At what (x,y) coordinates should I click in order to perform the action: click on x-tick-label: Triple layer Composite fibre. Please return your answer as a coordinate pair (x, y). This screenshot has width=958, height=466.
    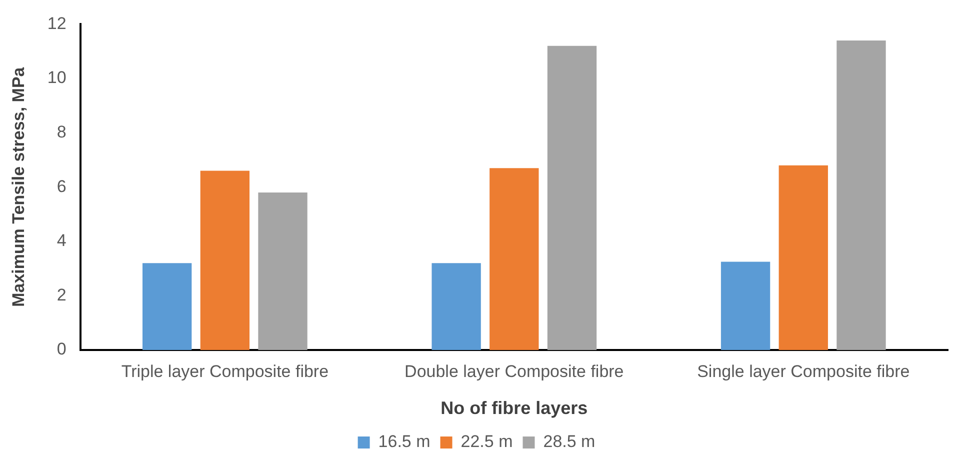
    Looking at the image, I should click on (225, 371).